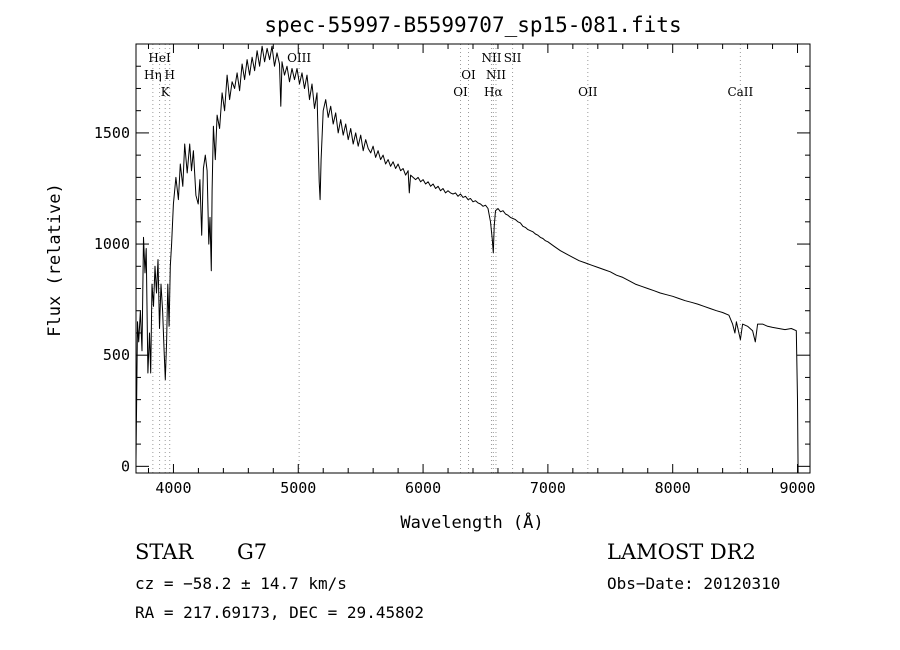 Image resolution: width=900 pixels, height=650 pixels. I want to click on y-tick-label: 1000, so click(112, 244).